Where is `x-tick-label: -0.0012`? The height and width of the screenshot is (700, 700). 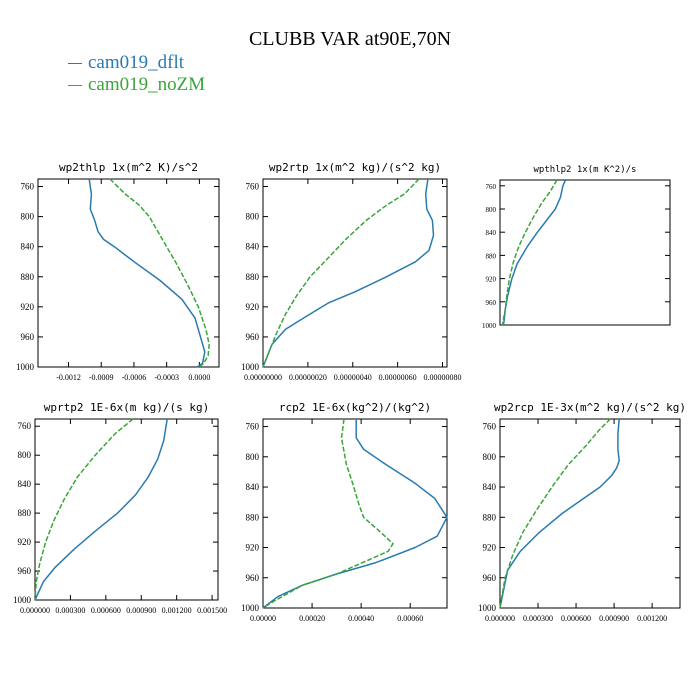 x-tick-label: -0.0012 is located at coordinates (68, 377).